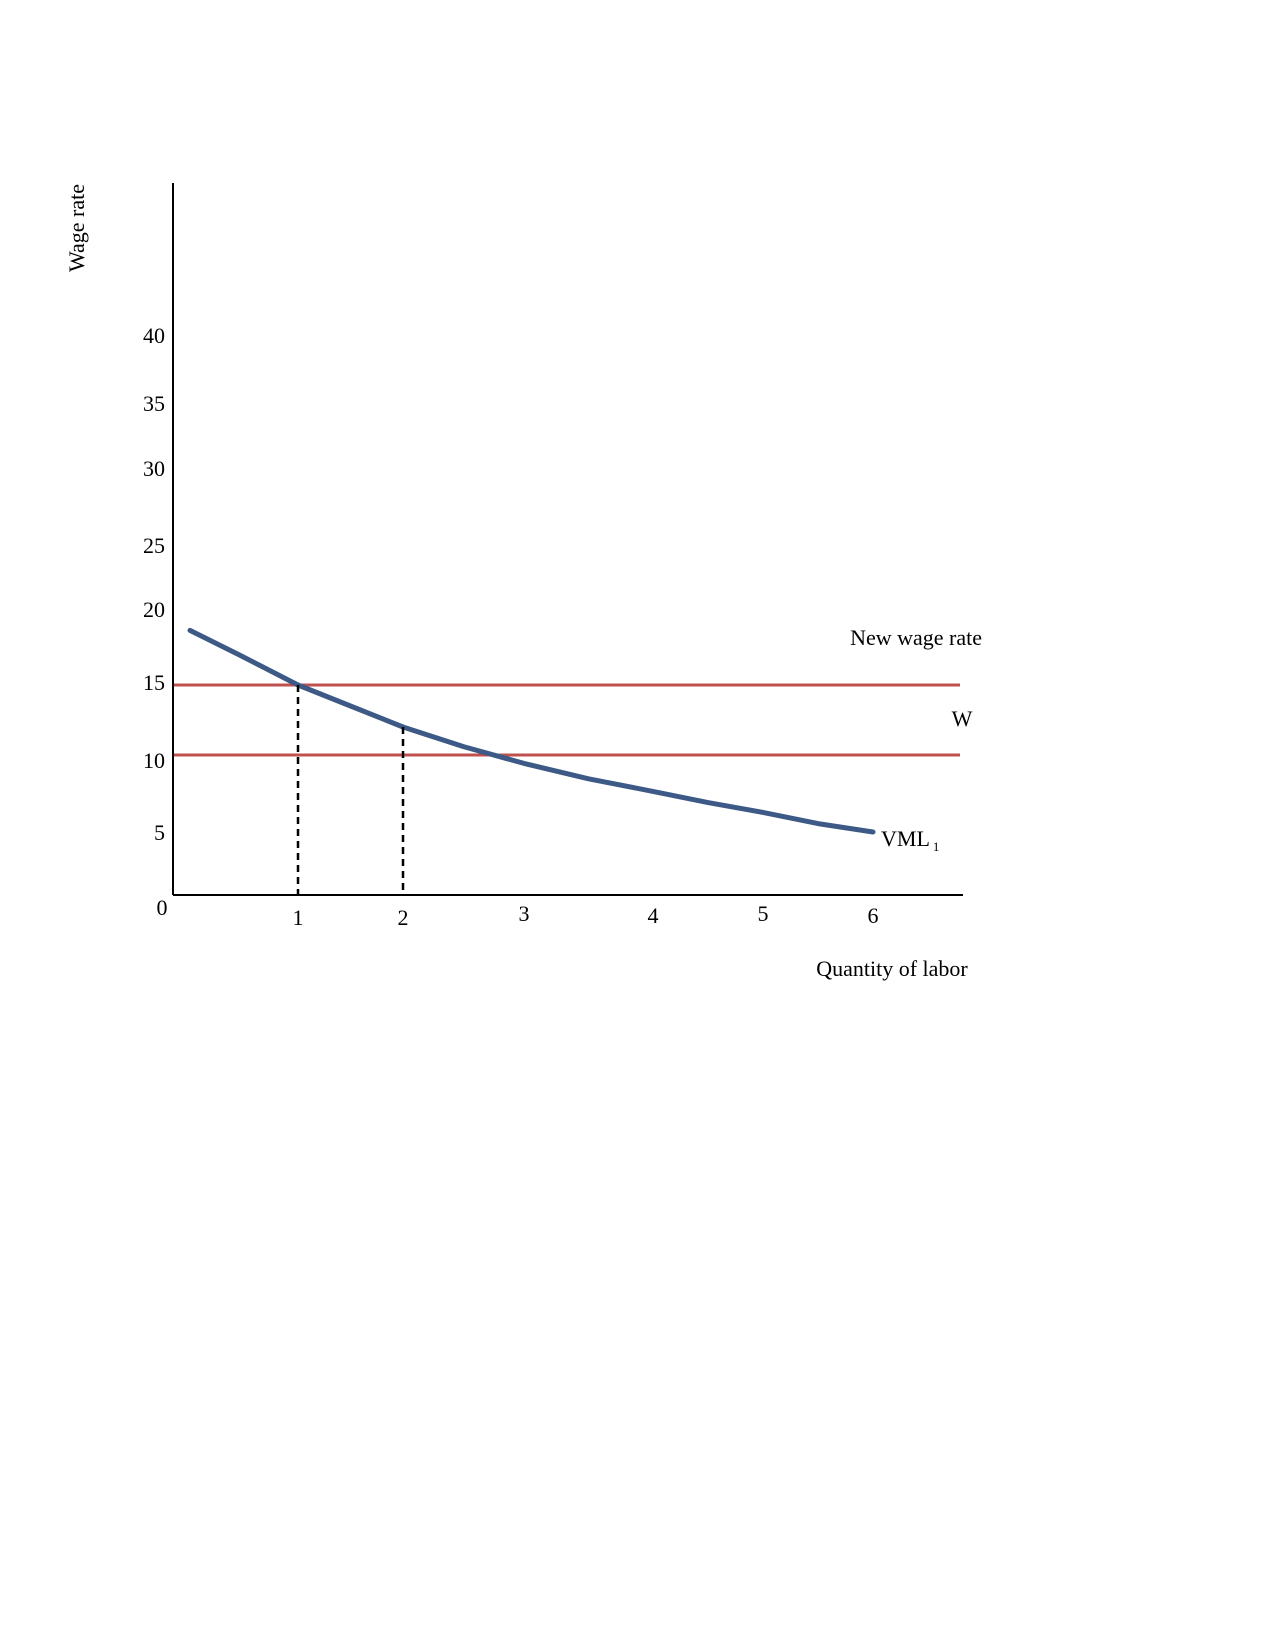 This screenshot has height=1650, width=1275. Describe the element at coordinates (524, 913) in the screenshot. I see `x-tick-label-3: 3` at that location.